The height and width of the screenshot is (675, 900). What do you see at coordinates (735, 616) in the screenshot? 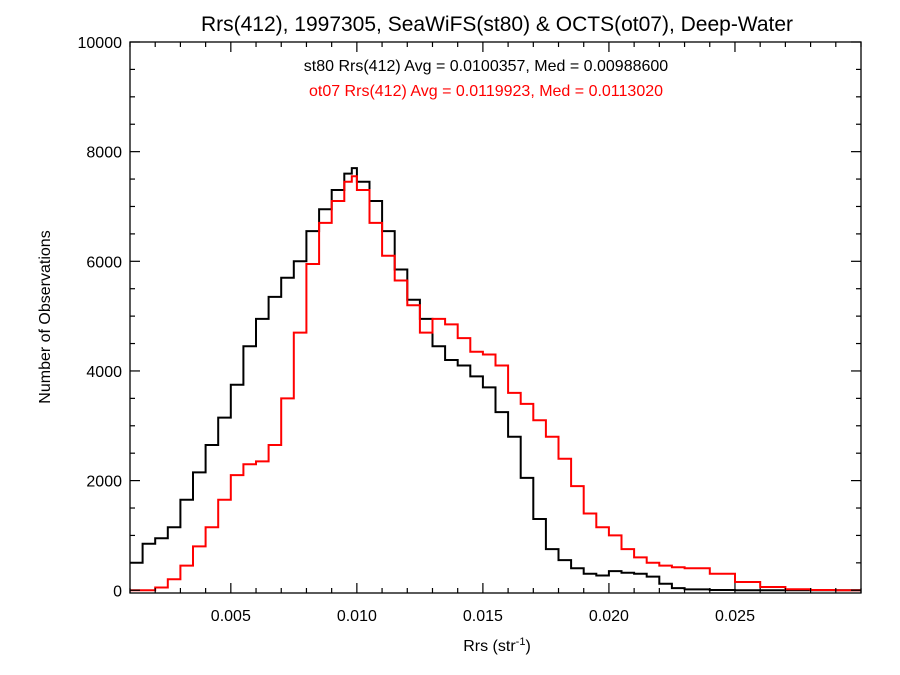
I see `x-tick-label: 0.025` at bounding box center [735, 616].